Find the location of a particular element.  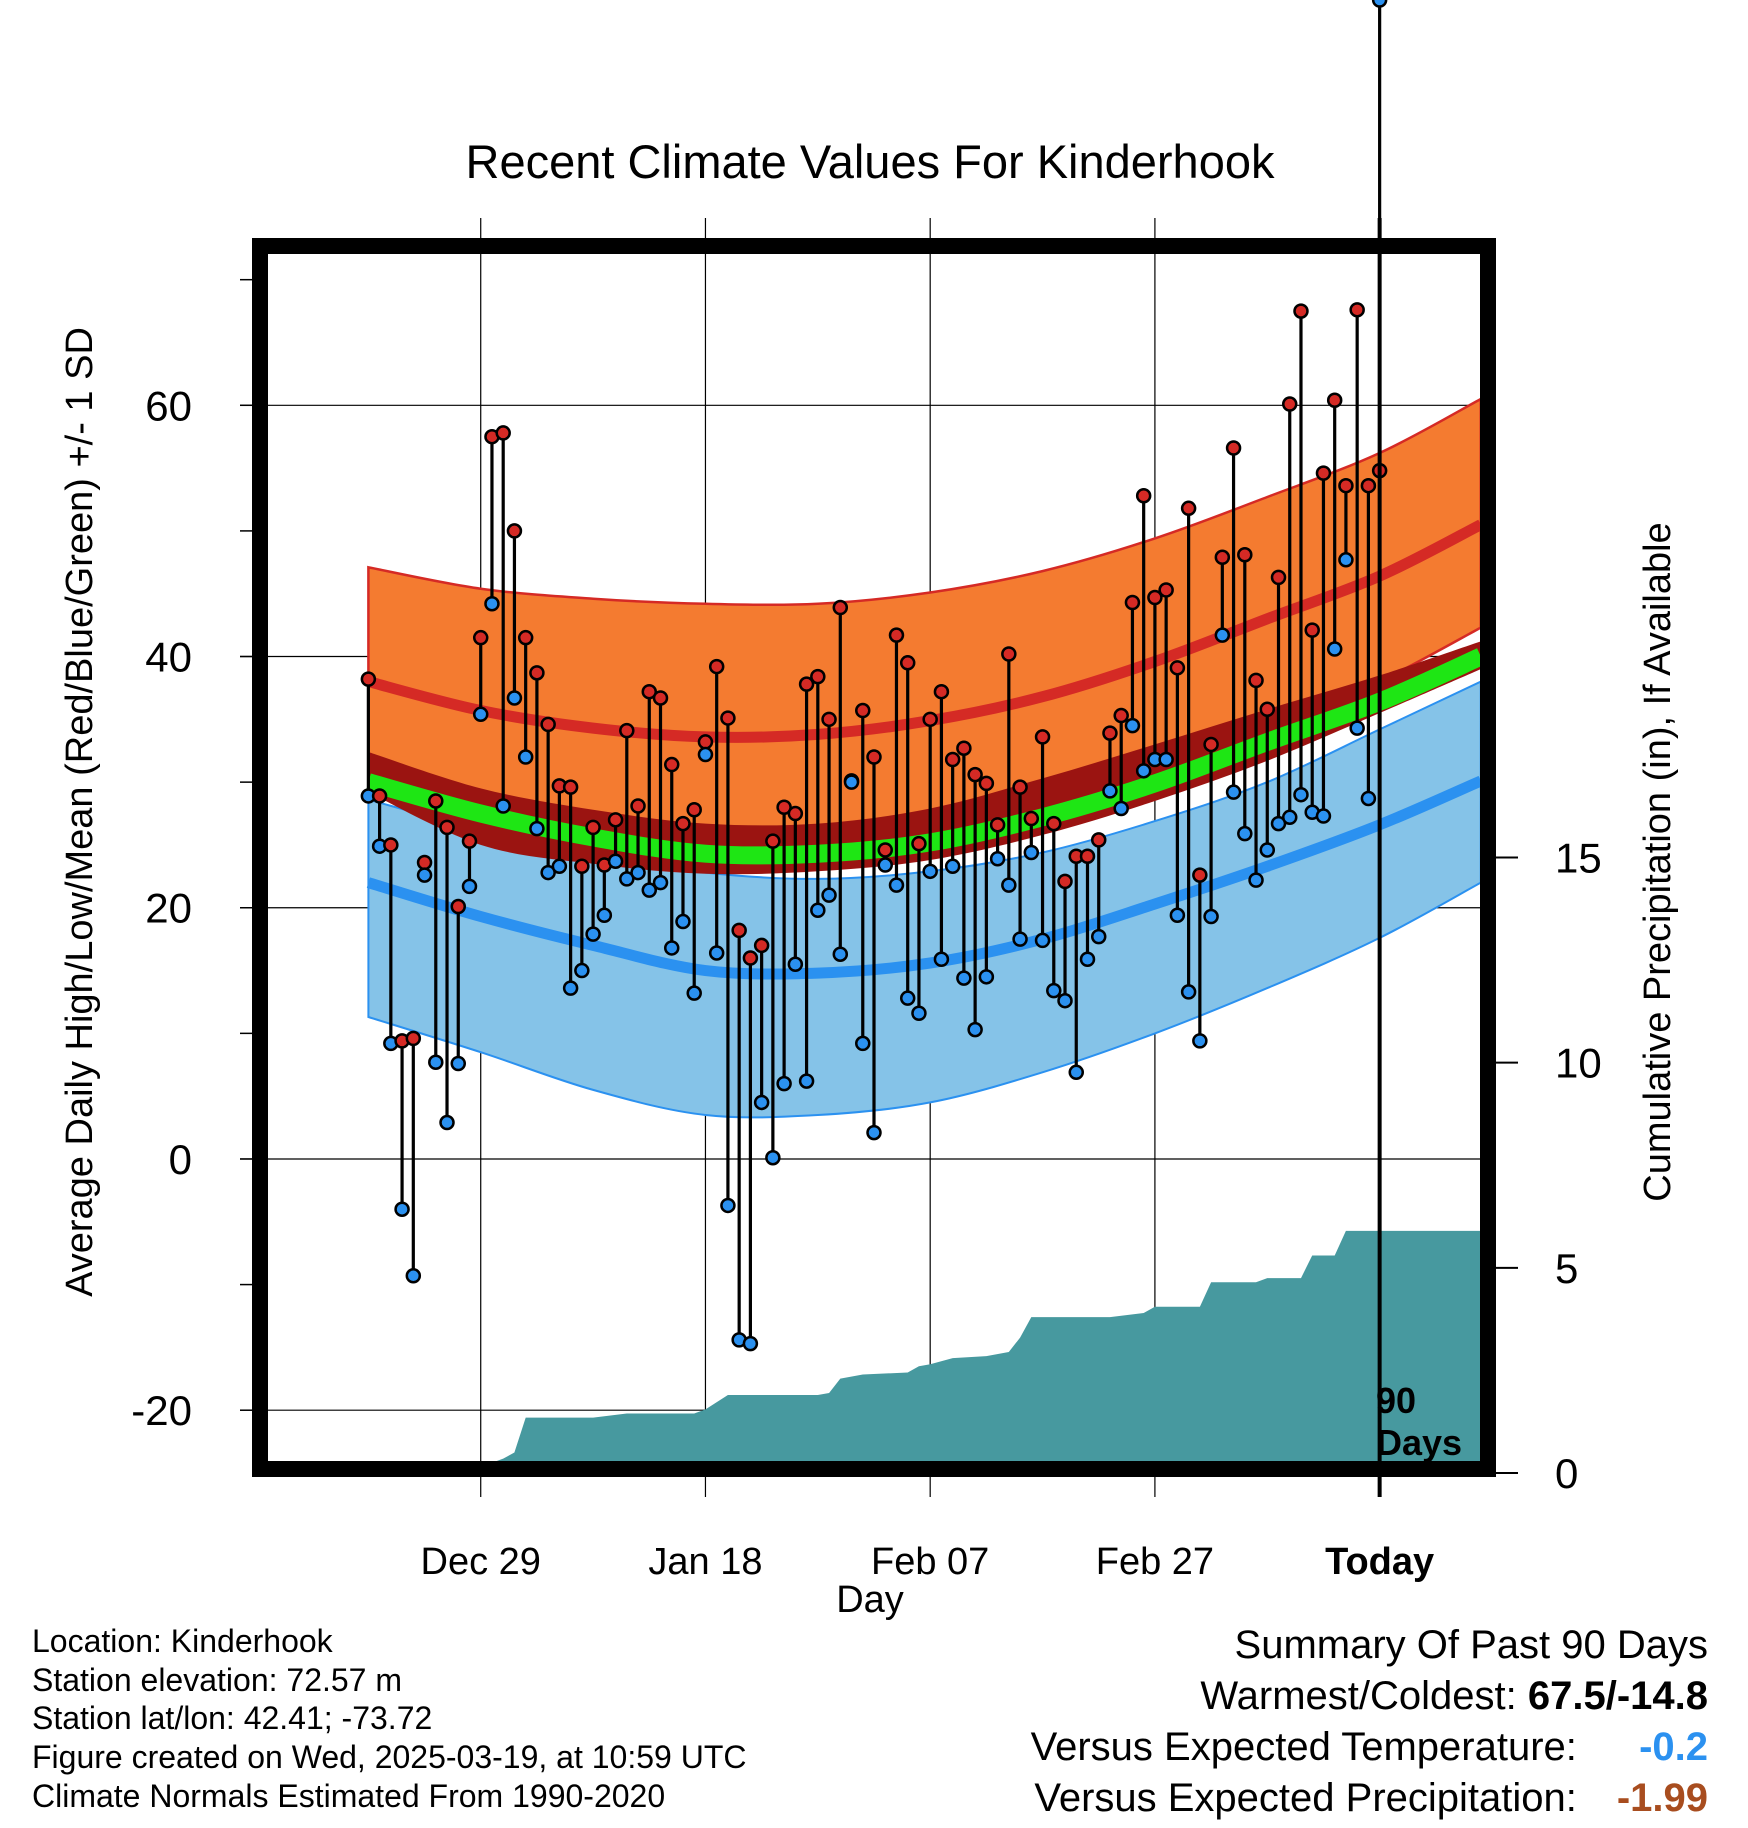

info-elevation: Station elevation: 72.57 m is located at coordinates (217, 1679).